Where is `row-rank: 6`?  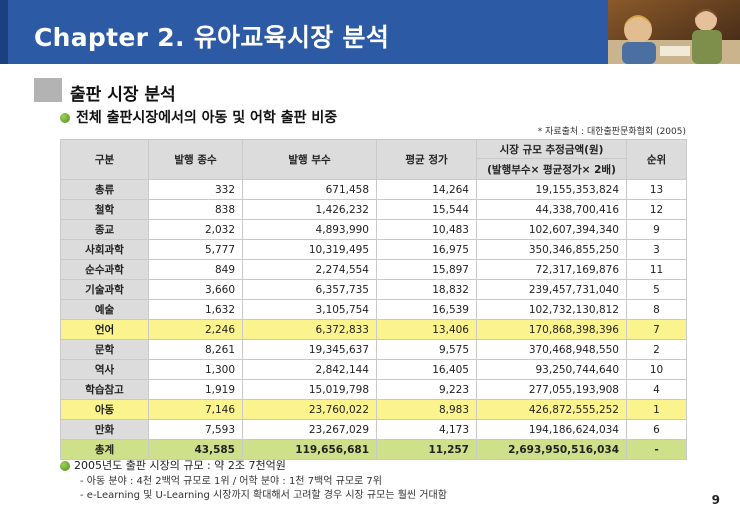 row-rank: 6 is located at coordinates (656, 429).